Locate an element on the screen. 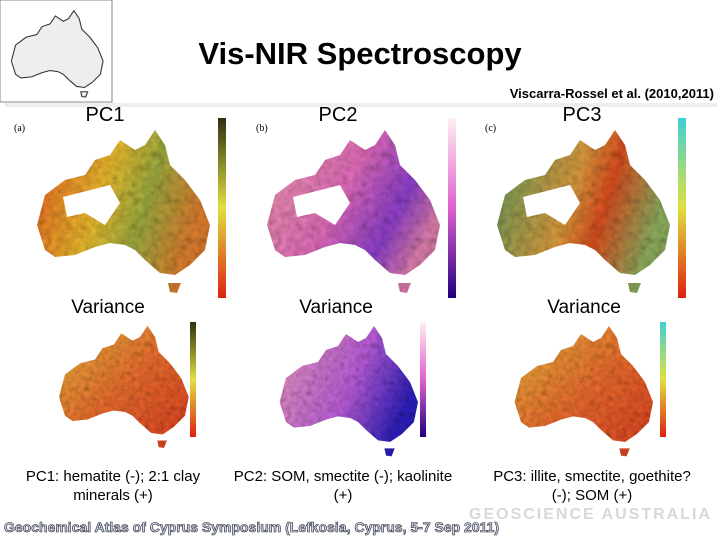  map-pc2 is located at coordinates (361, 208).